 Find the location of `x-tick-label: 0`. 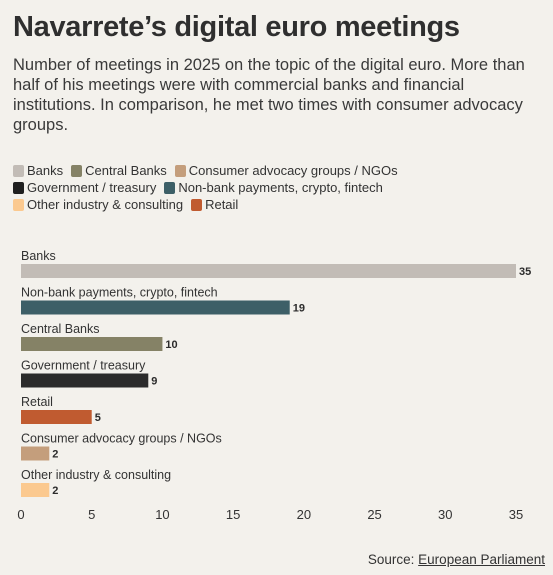

x-tick-label: 0 is located at coordinates (20, 514).